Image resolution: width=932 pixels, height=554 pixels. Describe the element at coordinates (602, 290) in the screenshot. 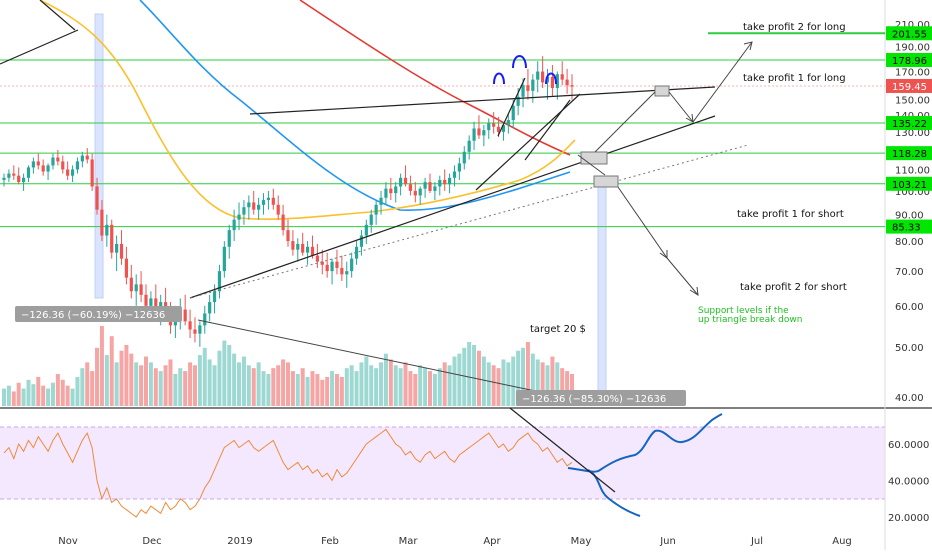

I see `measure-column-right` at that location.